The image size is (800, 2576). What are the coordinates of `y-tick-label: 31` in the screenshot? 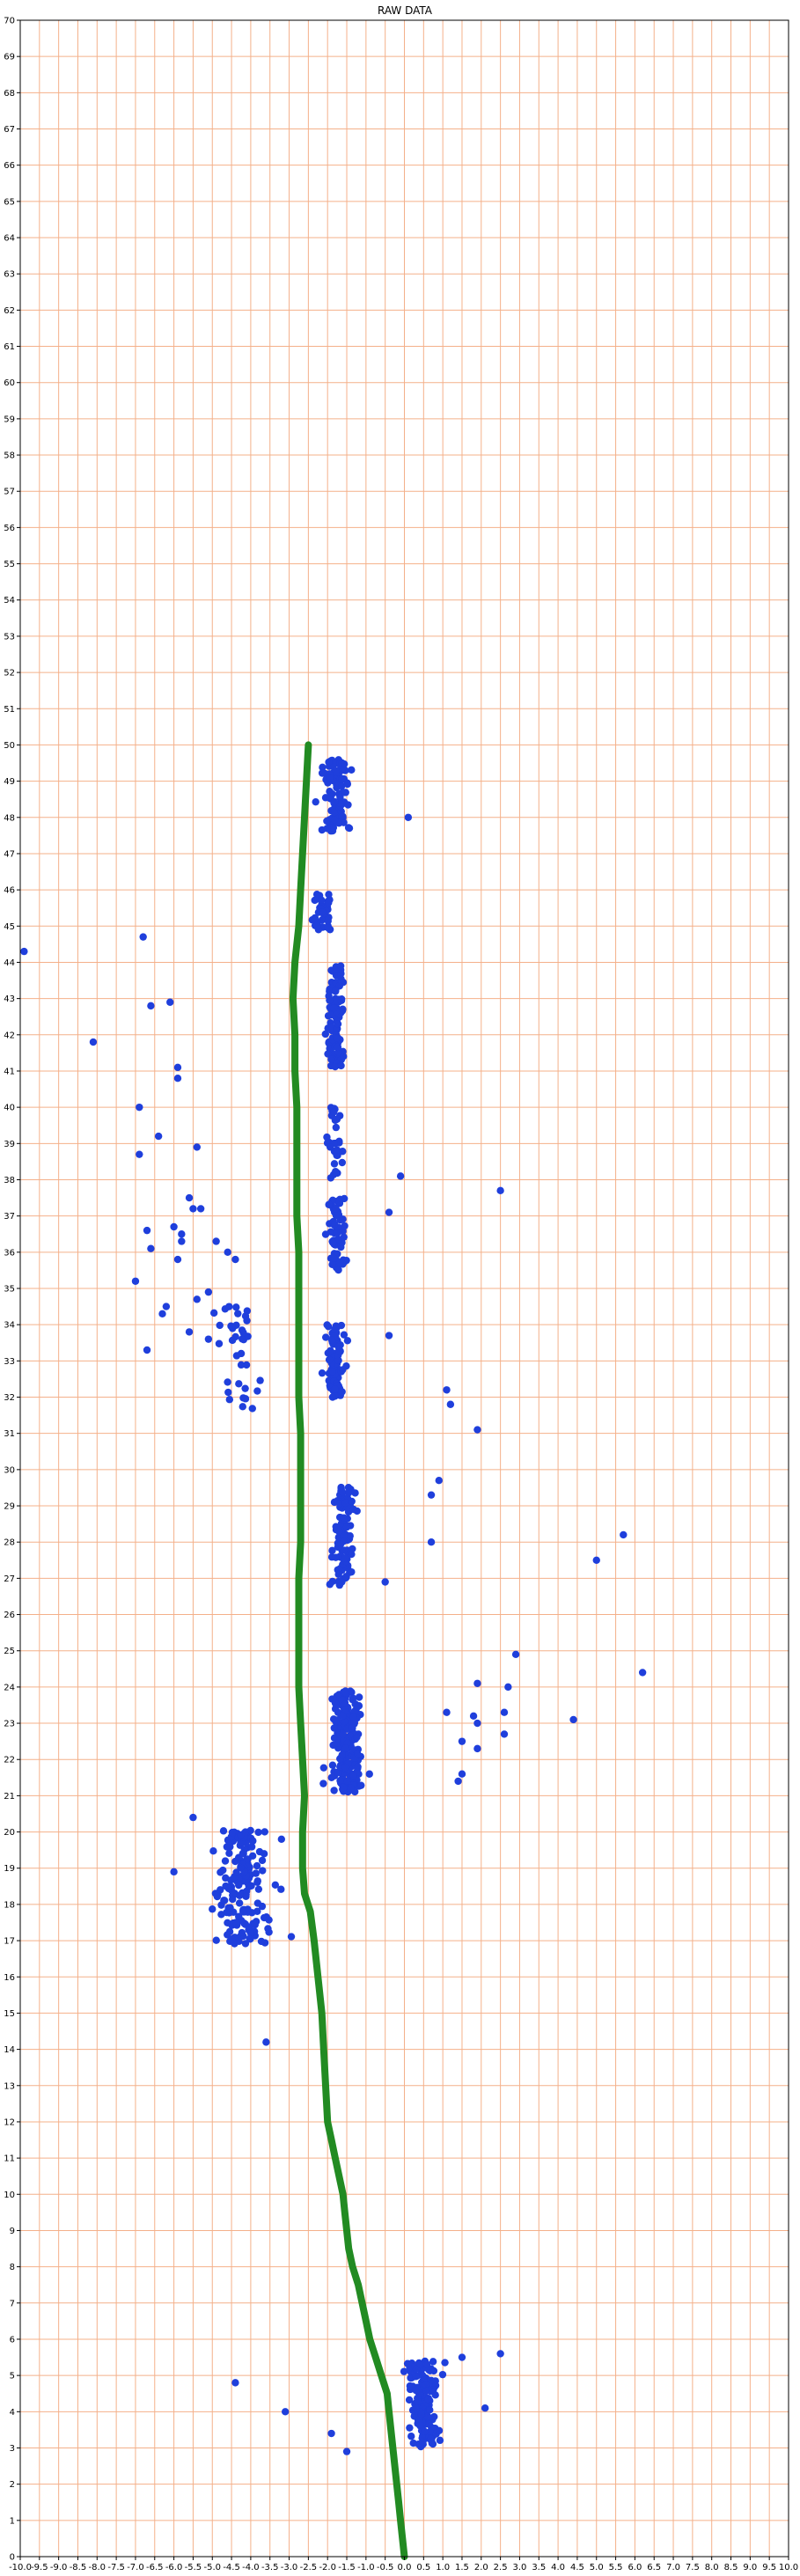 It's located at (9, 1434).